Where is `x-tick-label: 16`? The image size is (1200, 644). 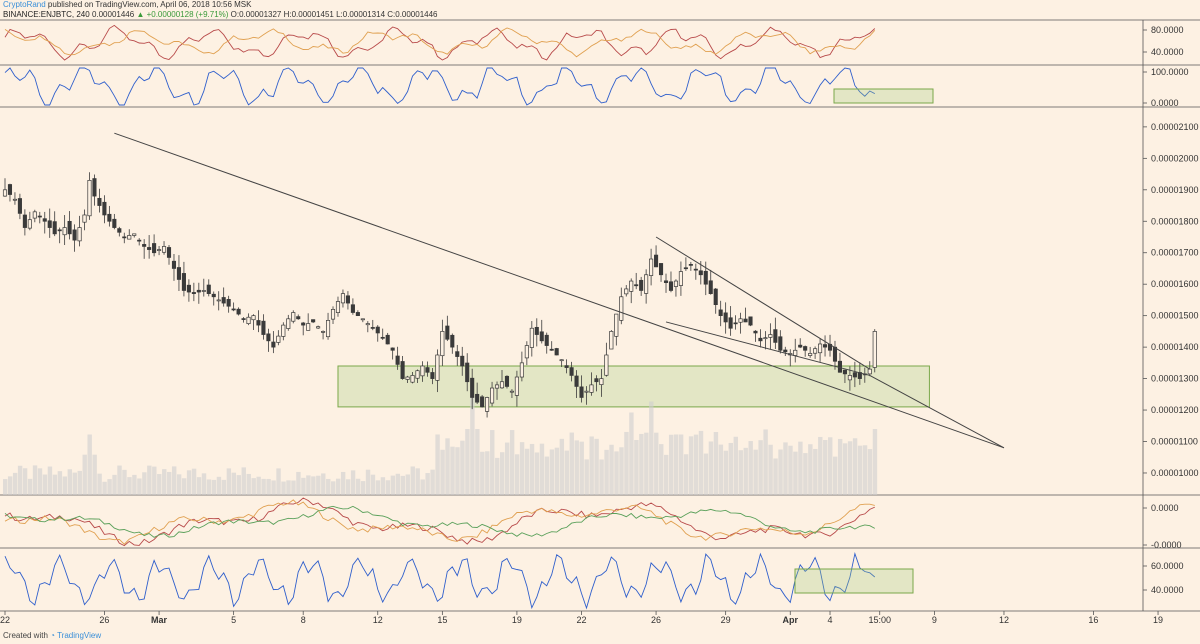
x-tick-label: 16 is located at coordinates (1093, 620).